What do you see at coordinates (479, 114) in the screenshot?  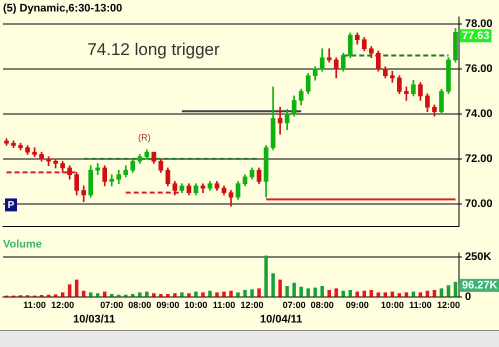 I see `y-tick-label: 74.00` at bounding box center [479, 114].